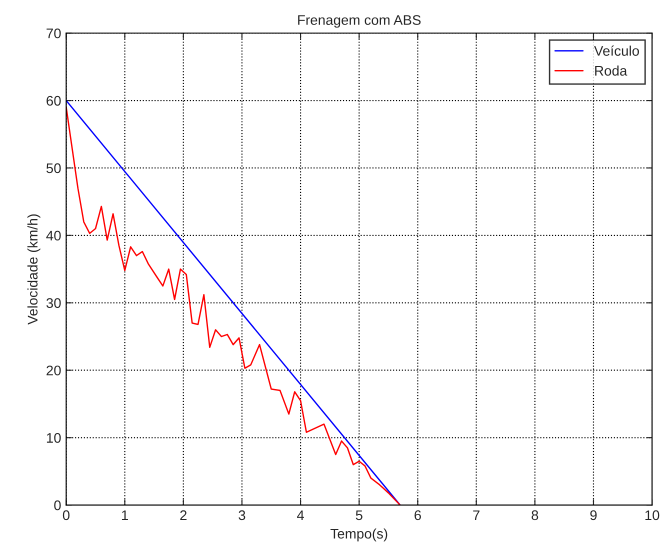  What do you see at coordinates (616, 50) in the screenshot?
I see `legend-label: Veículo` at bounding box center [616, 50].